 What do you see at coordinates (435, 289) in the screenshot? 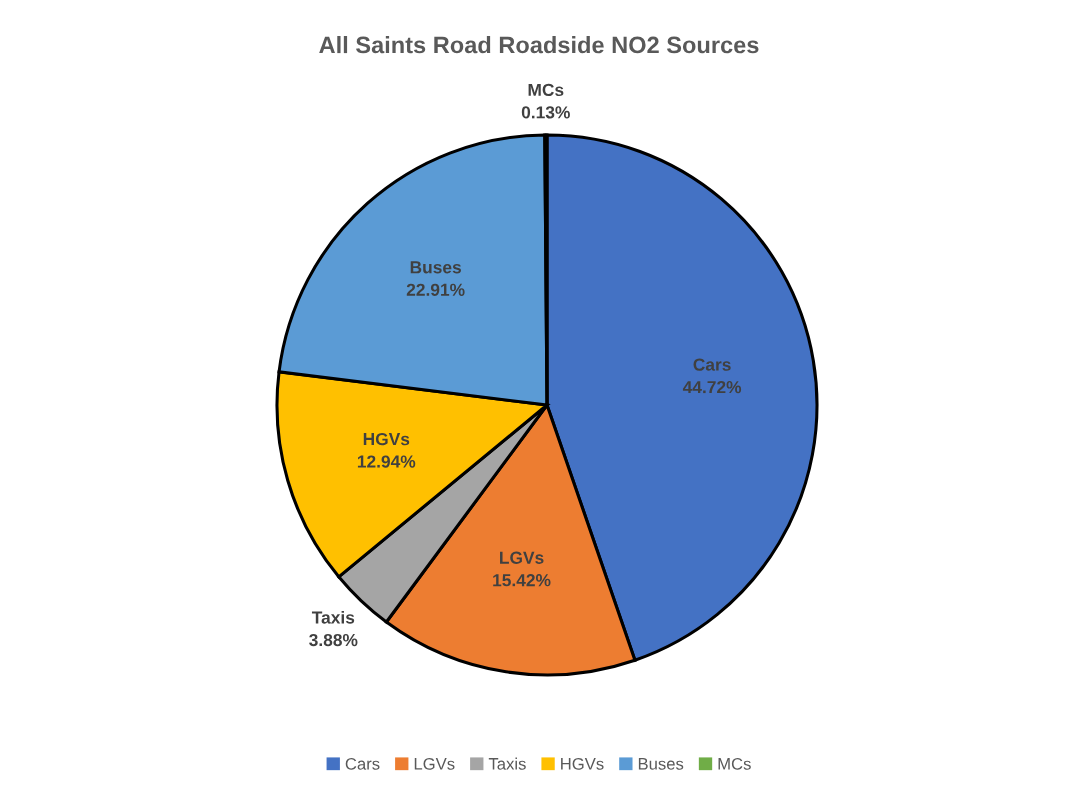
I see `data-label: 22.91%` at bounding box center [435, 289].